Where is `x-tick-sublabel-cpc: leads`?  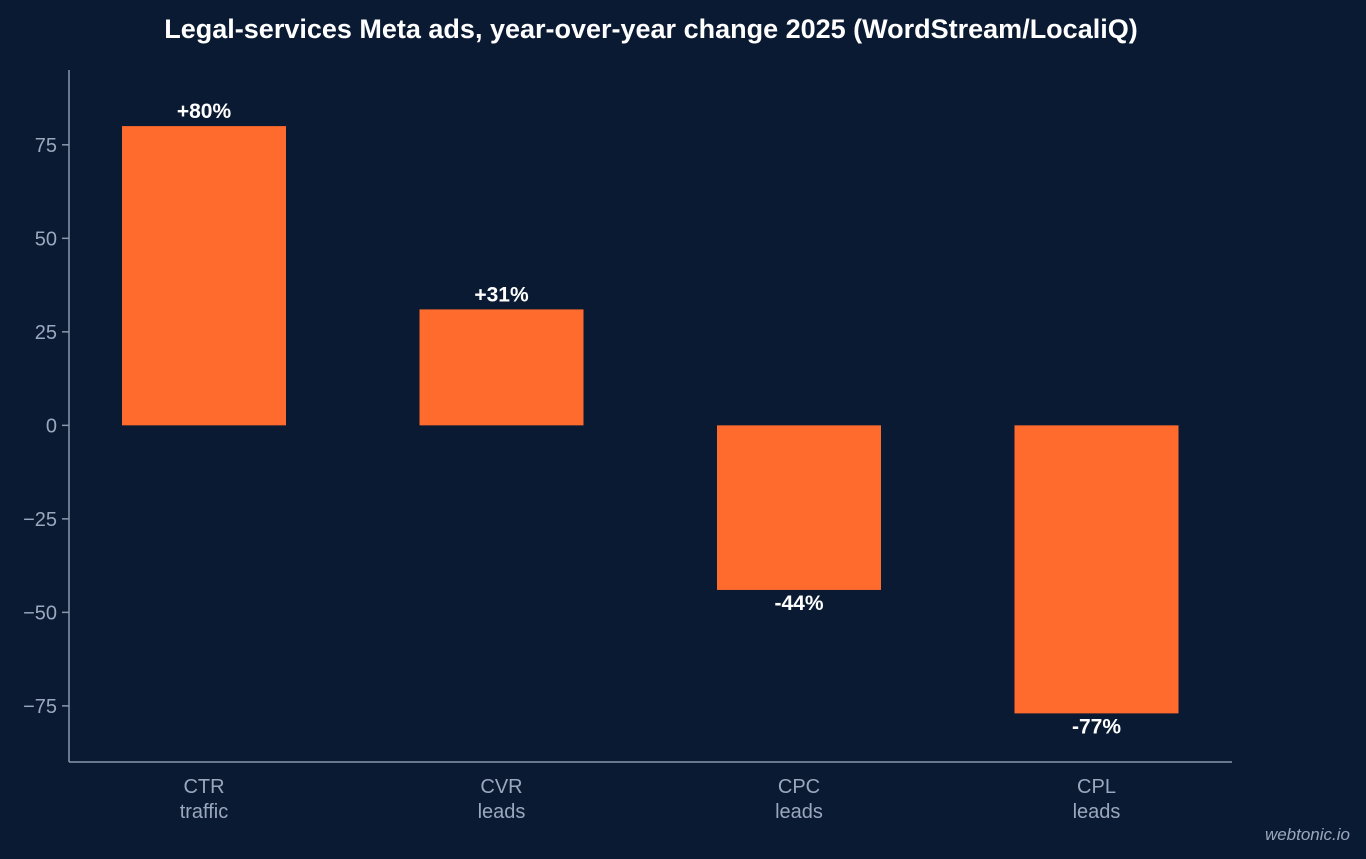 x-tick-sublabel-cpc: leads is located at coordinates (799, 812).